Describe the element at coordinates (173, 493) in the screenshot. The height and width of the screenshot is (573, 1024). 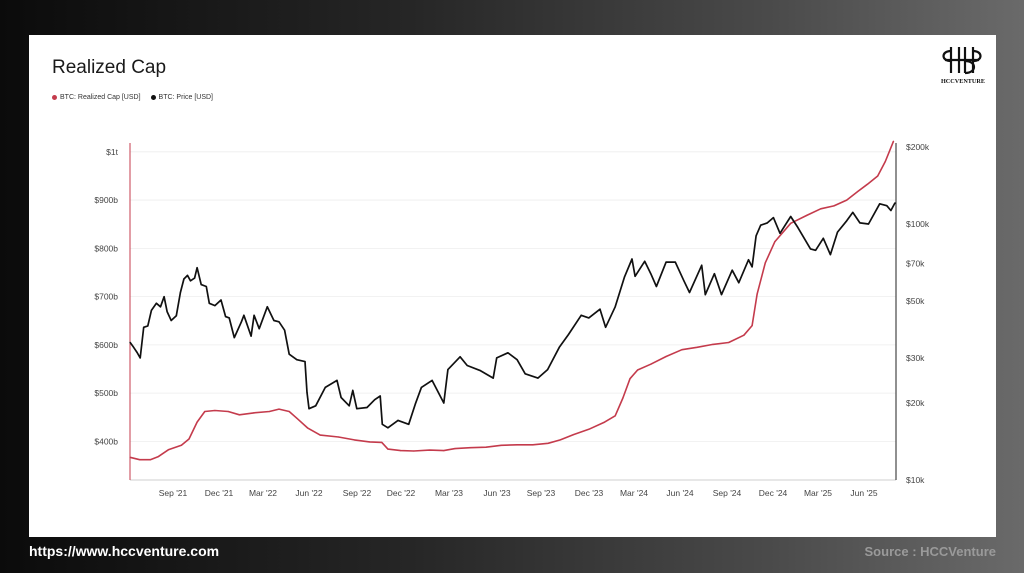
I see `x-tick-label: Sep '21` at that location.